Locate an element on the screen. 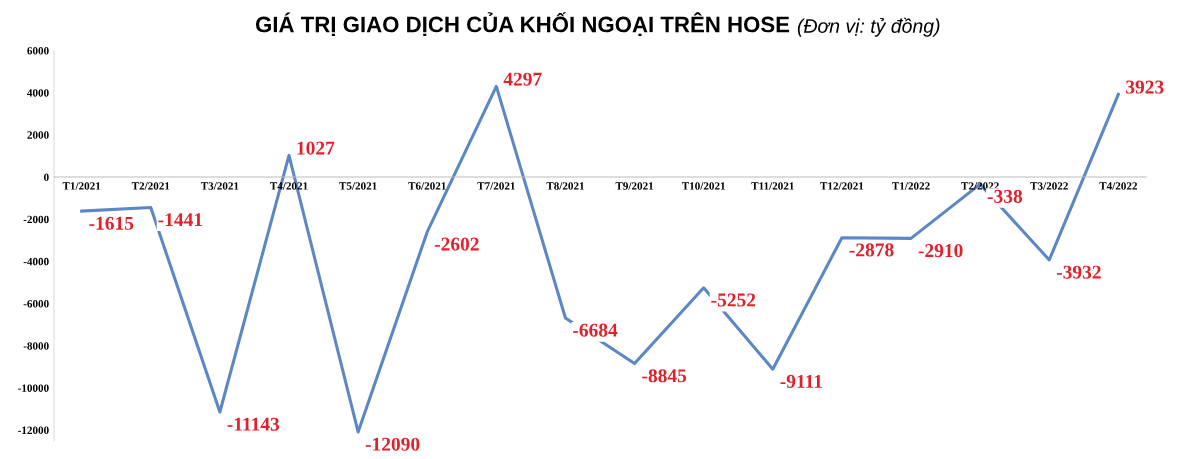 Image resolution: width=1200 pixels, height=459 pixels. chart-subtitle: (Đơn vị: tỷ đồng) is located at coordinates (868, 27).